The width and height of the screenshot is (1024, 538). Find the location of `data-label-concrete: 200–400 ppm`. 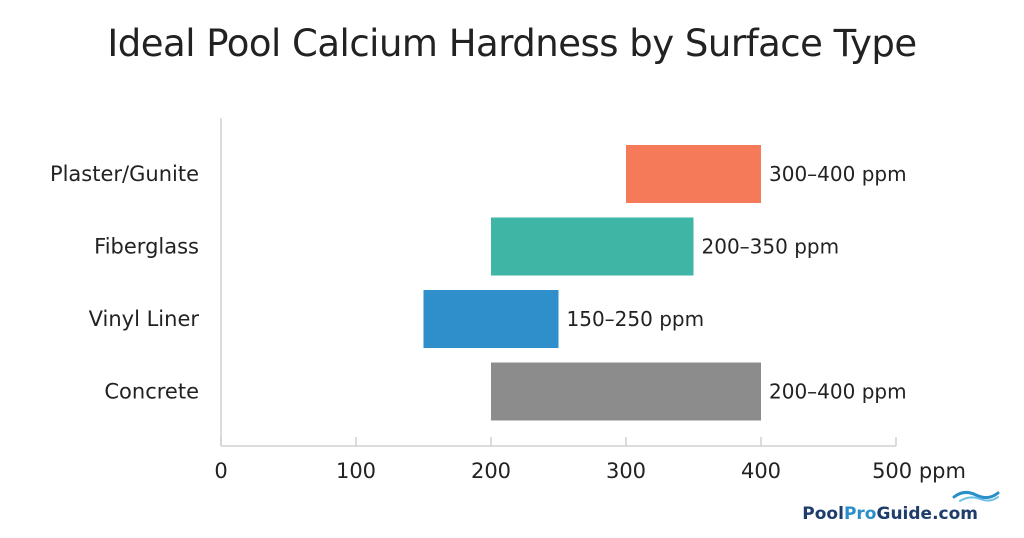

data-label-concrete: 200–400 ppm is located at coordinates (838, 392).